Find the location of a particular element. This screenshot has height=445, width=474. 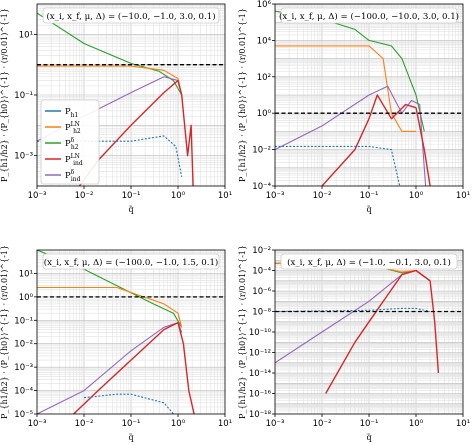

y-tick-label: 10⁻⁵ is located at coordinates (23, 415).